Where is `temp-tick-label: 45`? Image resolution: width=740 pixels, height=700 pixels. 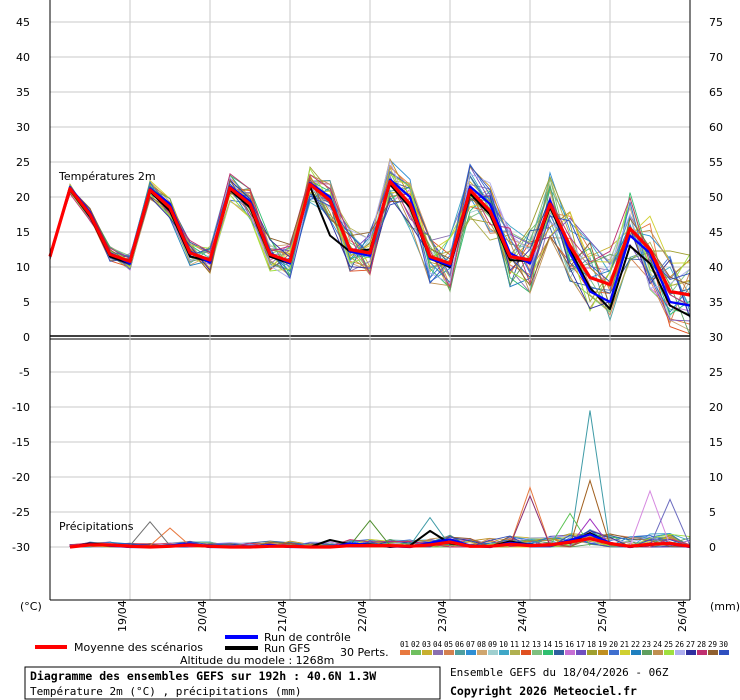
temp-tick-label: 45 is located at coordinates (23, 22).